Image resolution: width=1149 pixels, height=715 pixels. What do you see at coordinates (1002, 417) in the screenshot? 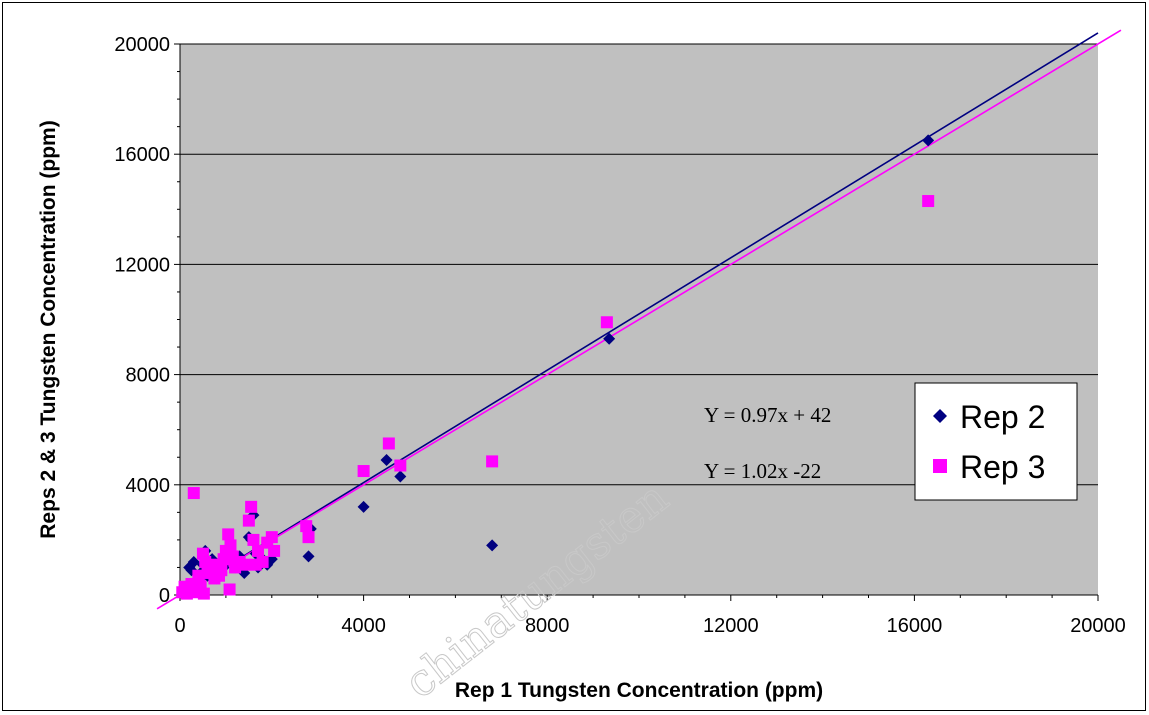
I see `legend-label: Rep 2` at bounding box center [1002, 417].